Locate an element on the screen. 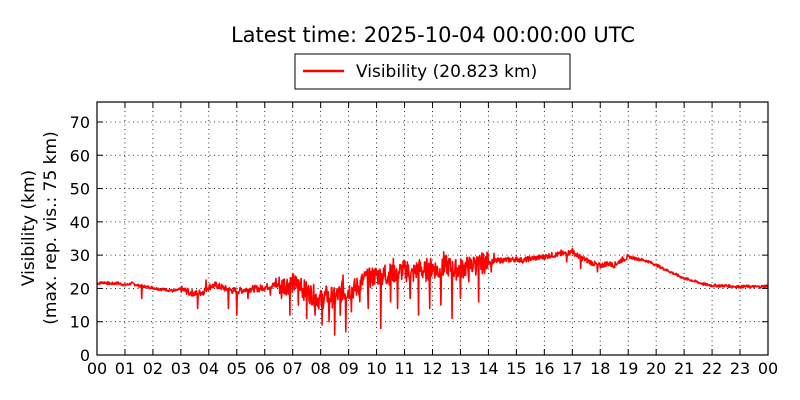 Image resolution: width=800 pixels, height=400 pixels. x-tick-label: 22 is located at coordinates (712, 368).